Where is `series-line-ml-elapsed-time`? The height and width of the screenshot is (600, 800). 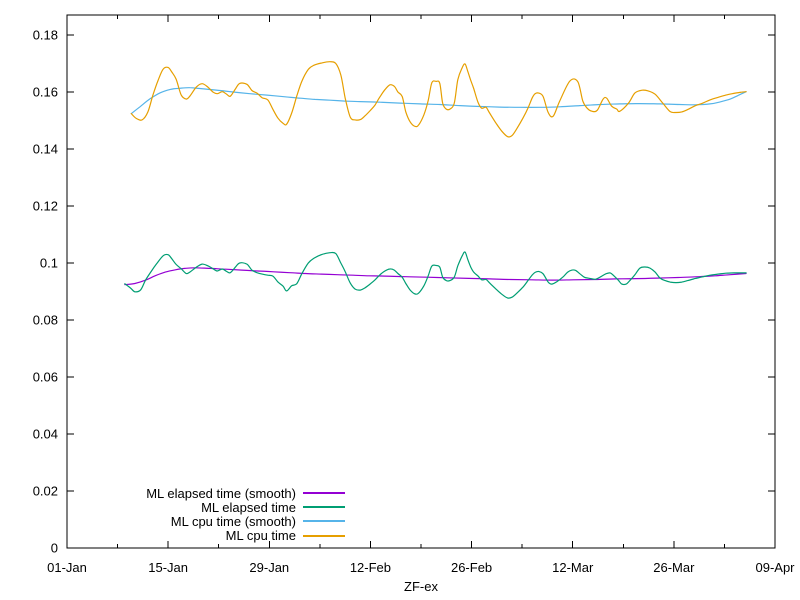
series-line-ml-elapsed-time is located at coordinates (435, 275).